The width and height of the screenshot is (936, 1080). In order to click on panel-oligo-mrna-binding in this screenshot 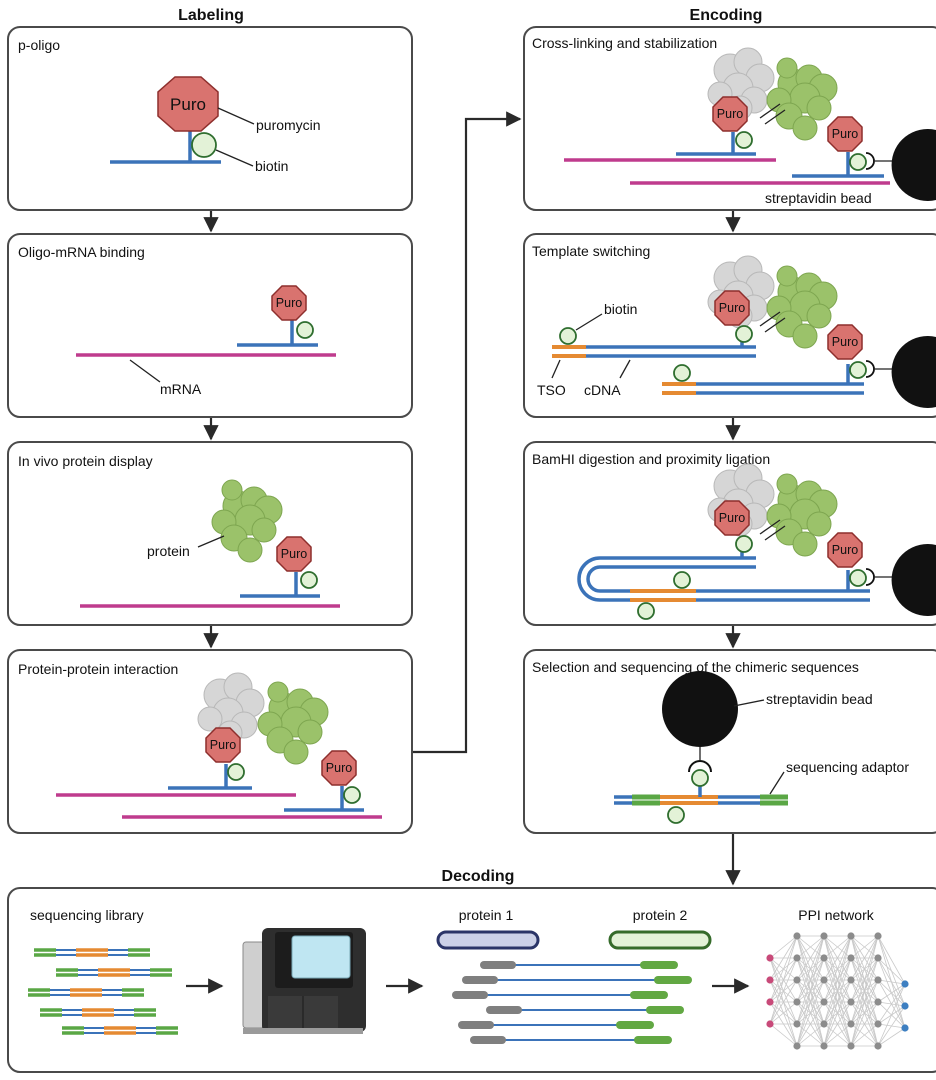, I will do `click(210, 325)`.